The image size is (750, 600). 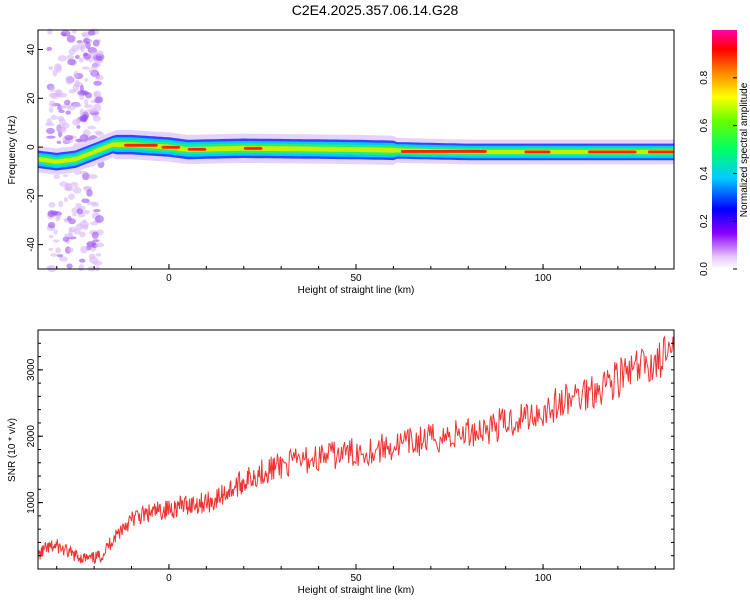 What do you see at coordinates (12, 450) in the screenshot?
I see `snr-ylabel: SNR (10 * v/v)` at bounding box center [12, 450].